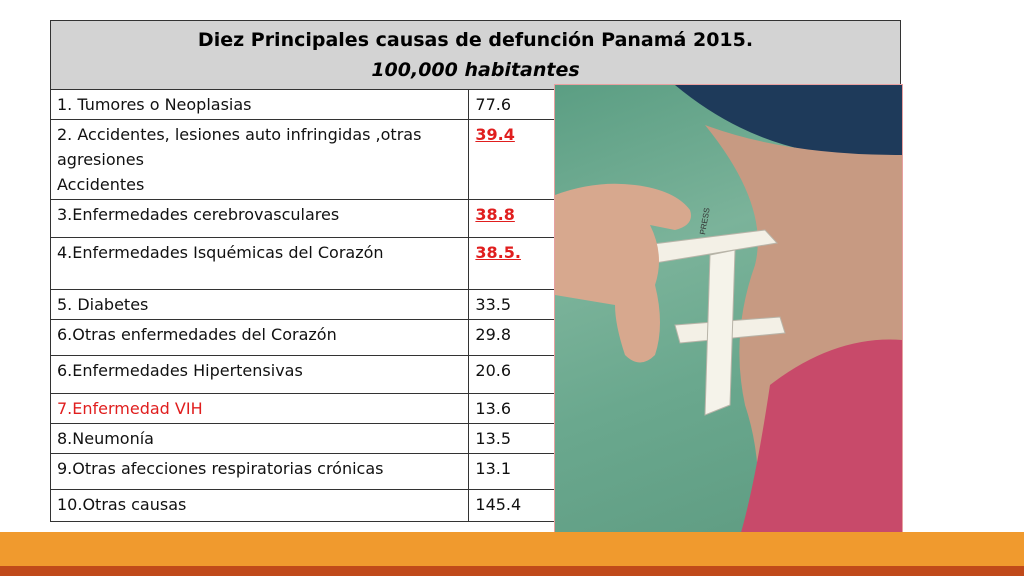  What do you see at coordinates (493, 468) in the screenshot?
I see `rate-value: 13.1` at bounding box center [493, 468].